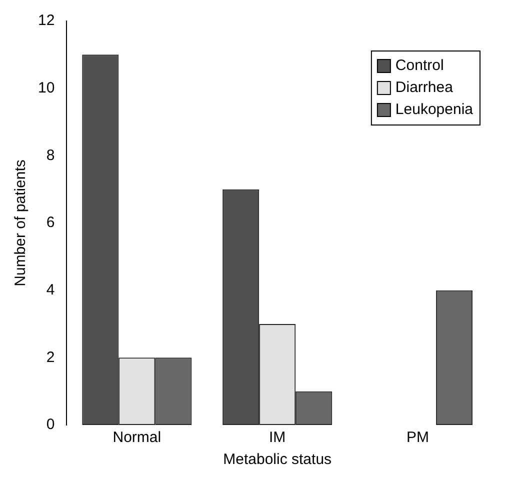 This screenshot has height=477, width=506. I want to click on y-tick-label: 2, so click(50, 357).